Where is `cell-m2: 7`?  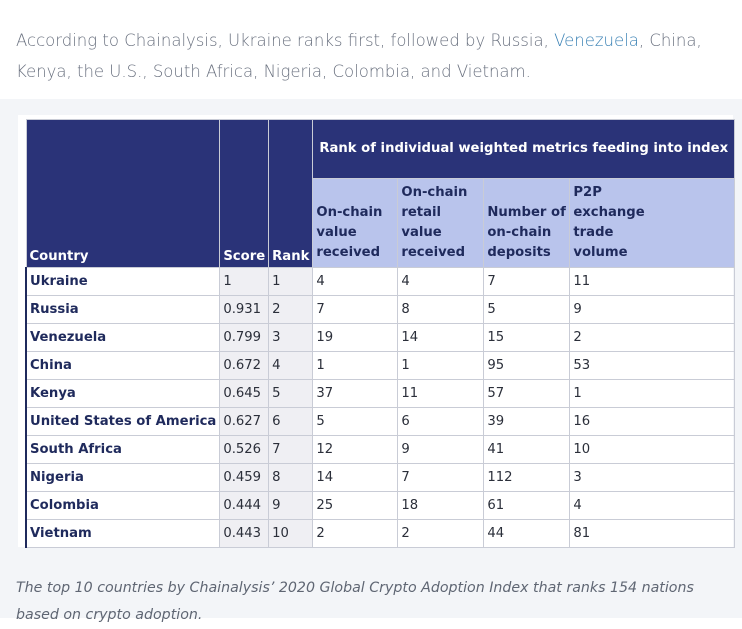
cell-m2: 7 is located at coordinates (441, 477).